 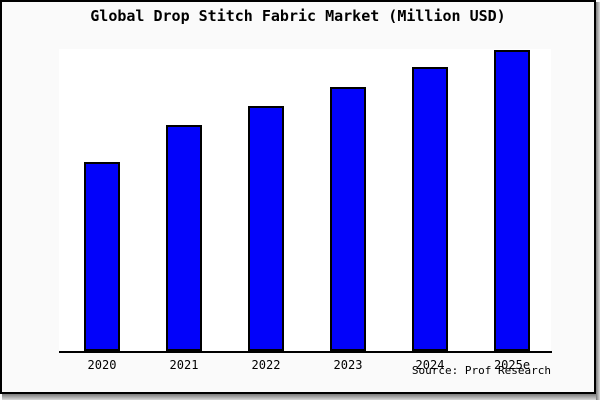 What do you see at coordinates (348, 219) in the screenshot?
I see `bar-2023` at bounding box center [348, 219].